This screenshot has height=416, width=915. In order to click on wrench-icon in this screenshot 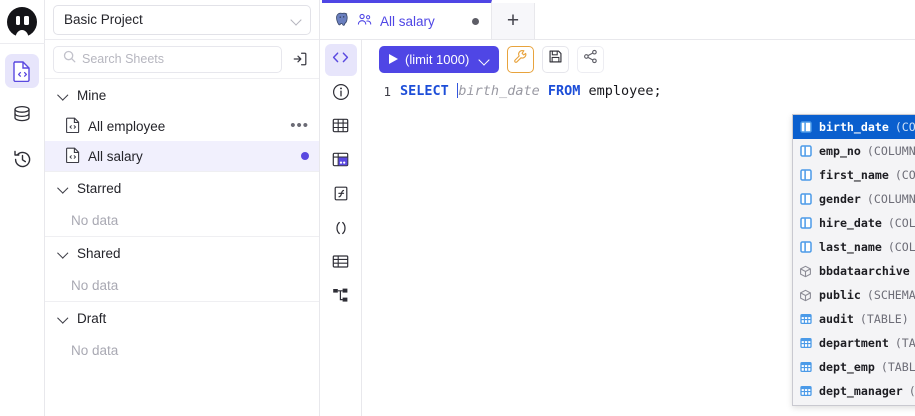, I will do `click(520, 59)`.